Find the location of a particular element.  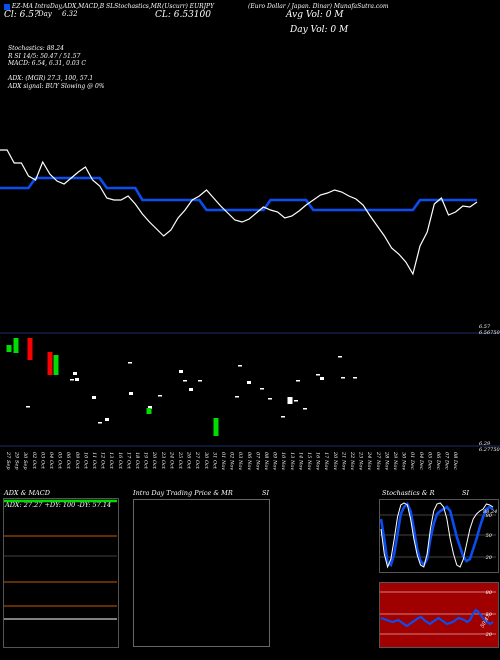

stoch-d-line is located at coordinates (436, 534).